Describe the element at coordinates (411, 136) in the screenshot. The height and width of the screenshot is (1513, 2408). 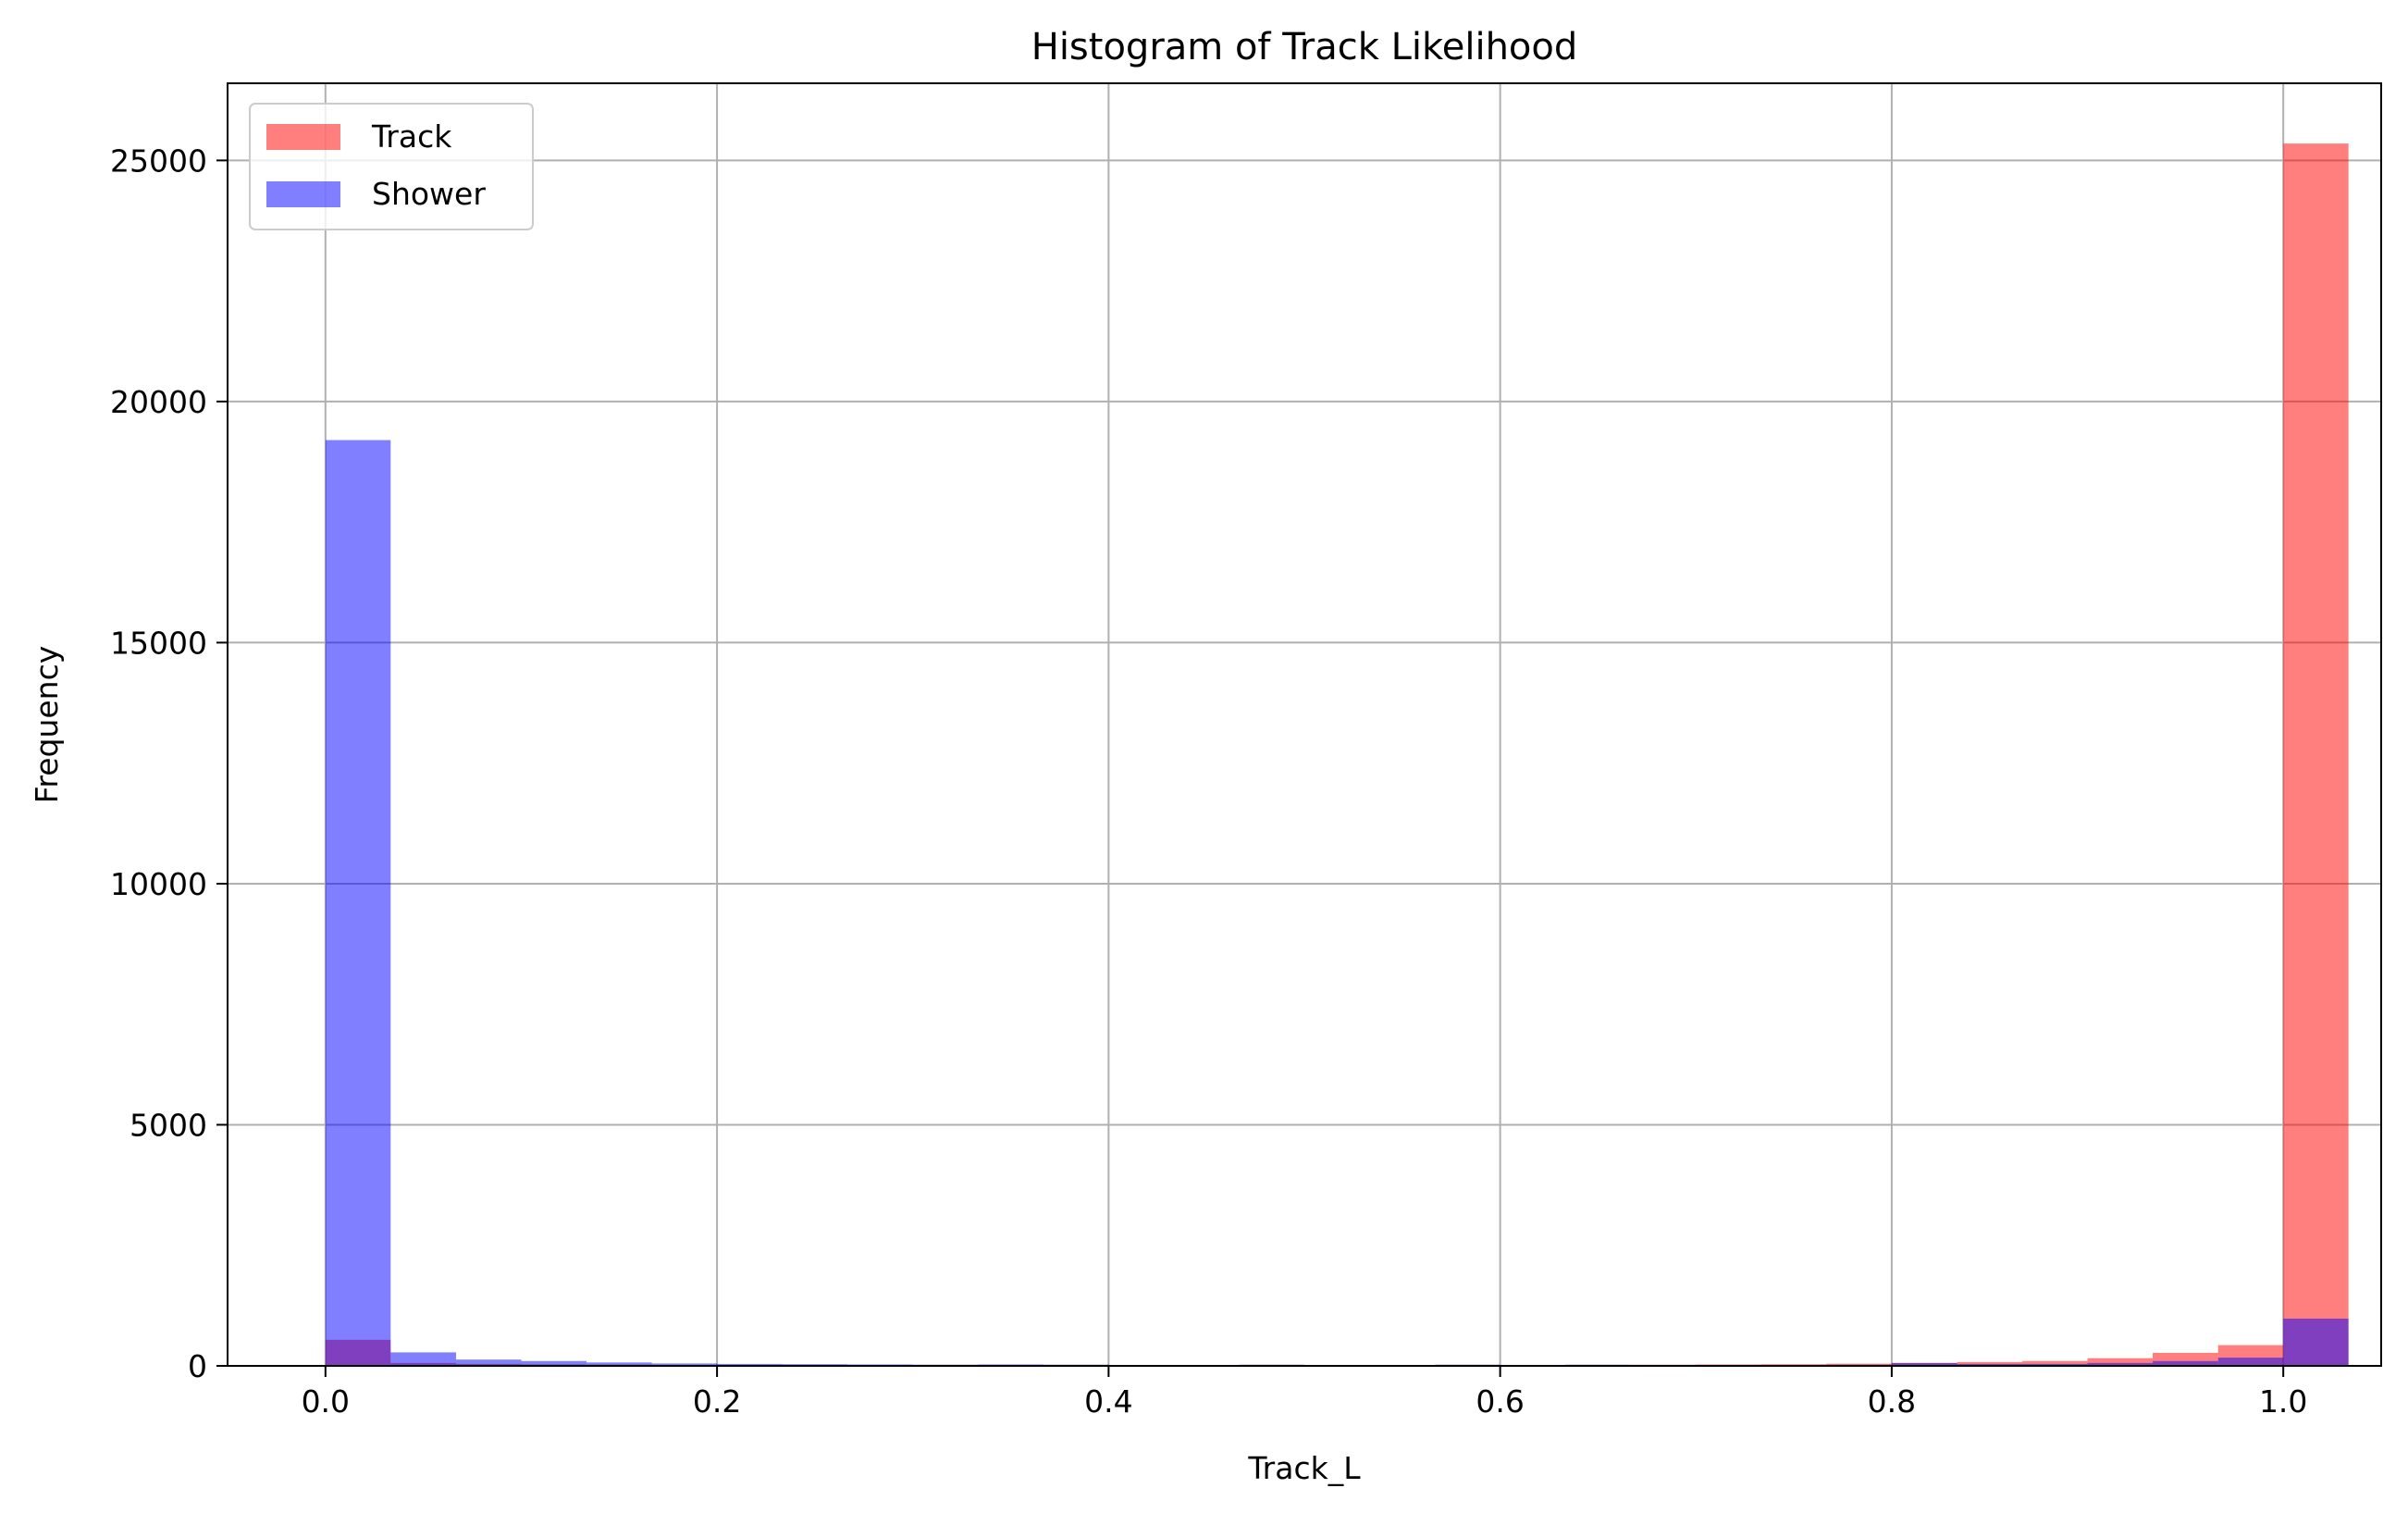
I see `legend-label-track: Track` at that location.